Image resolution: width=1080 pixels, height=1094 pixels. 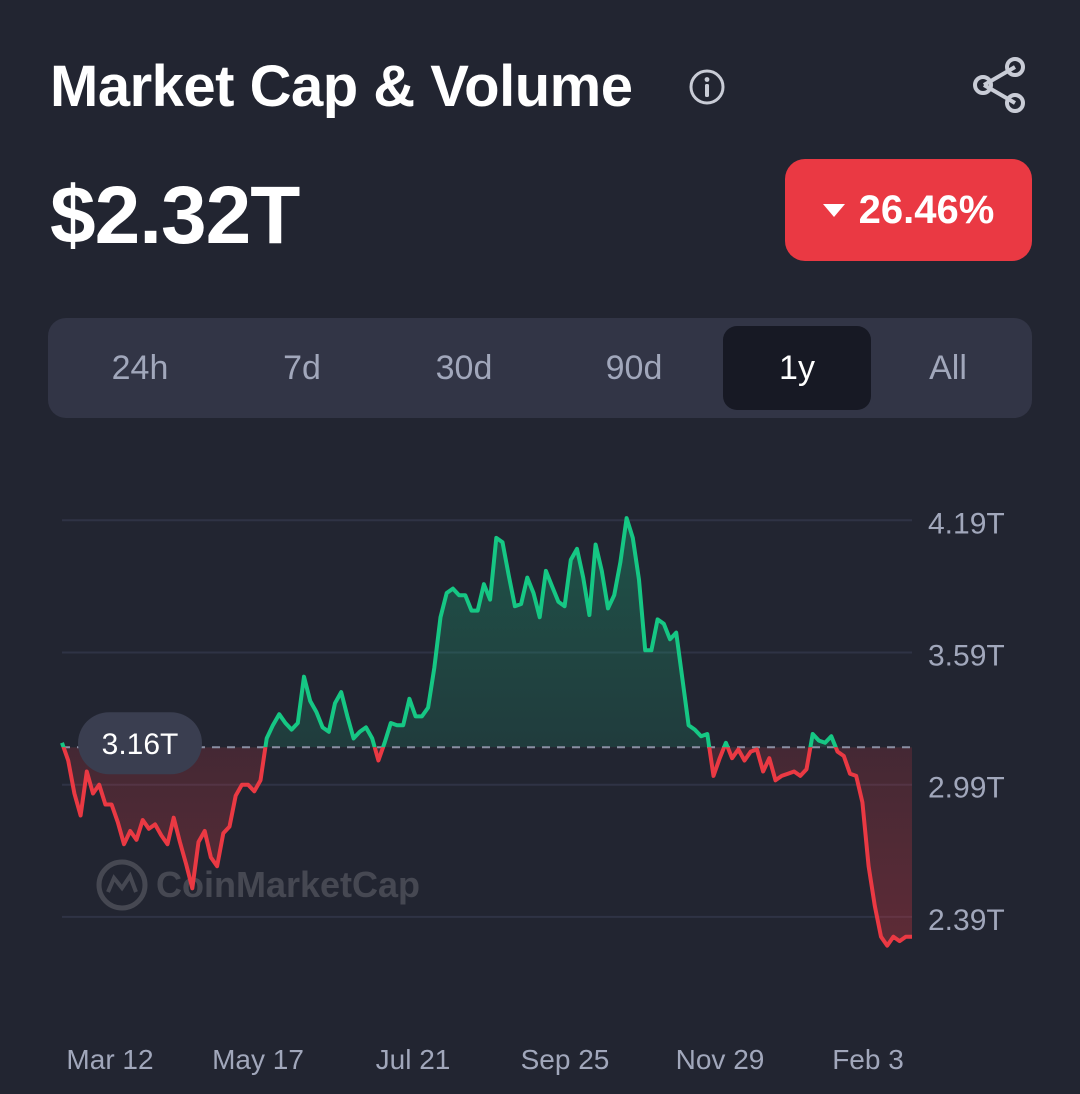 What do you see at coordinates (540, 368) in the screenshot?
I see `timeframe-tabs: 24h 7d 30d 90d 1y All` at bounding box center [540, 368].